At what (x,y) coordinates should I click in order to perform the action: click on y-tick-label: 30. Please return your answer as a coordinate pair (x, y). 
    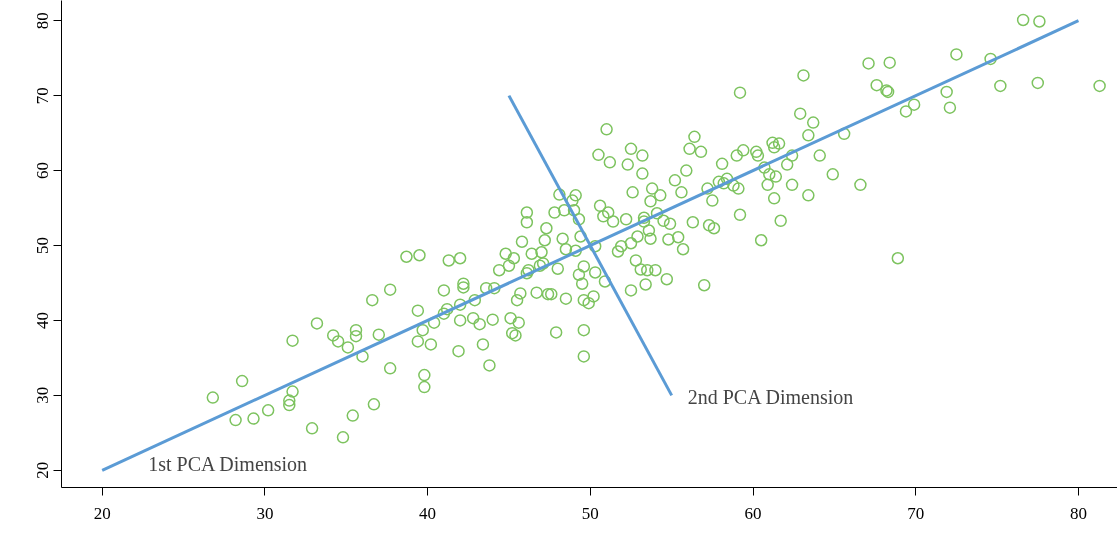
    Looking at the image, I should click on (43, 395).